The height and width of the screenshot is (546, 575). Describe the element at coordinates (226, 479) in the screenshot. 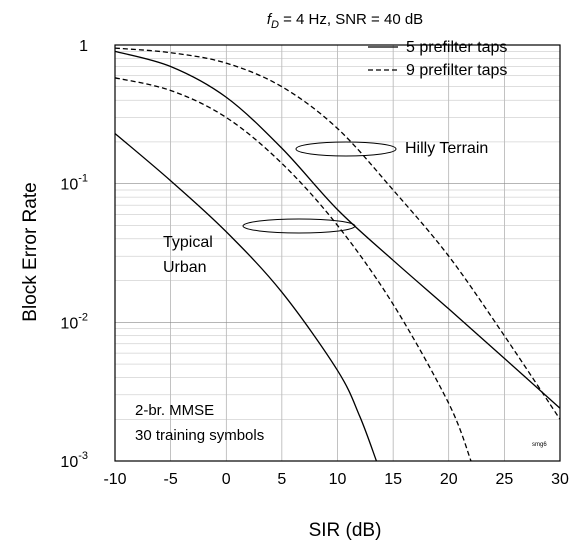

I see `x-tick-label: 0` at that location.